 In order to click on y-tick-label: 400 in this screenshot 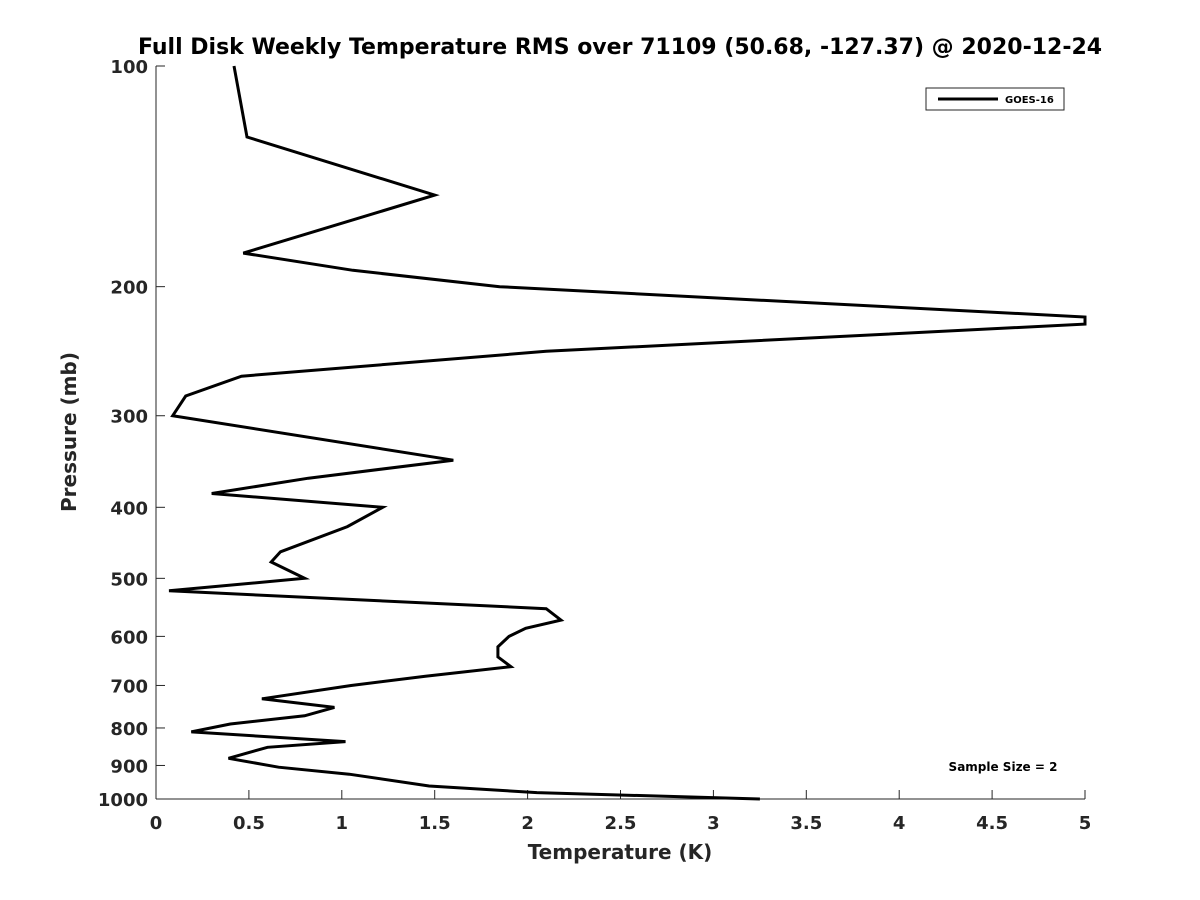, I will do `click(129, 508)`.